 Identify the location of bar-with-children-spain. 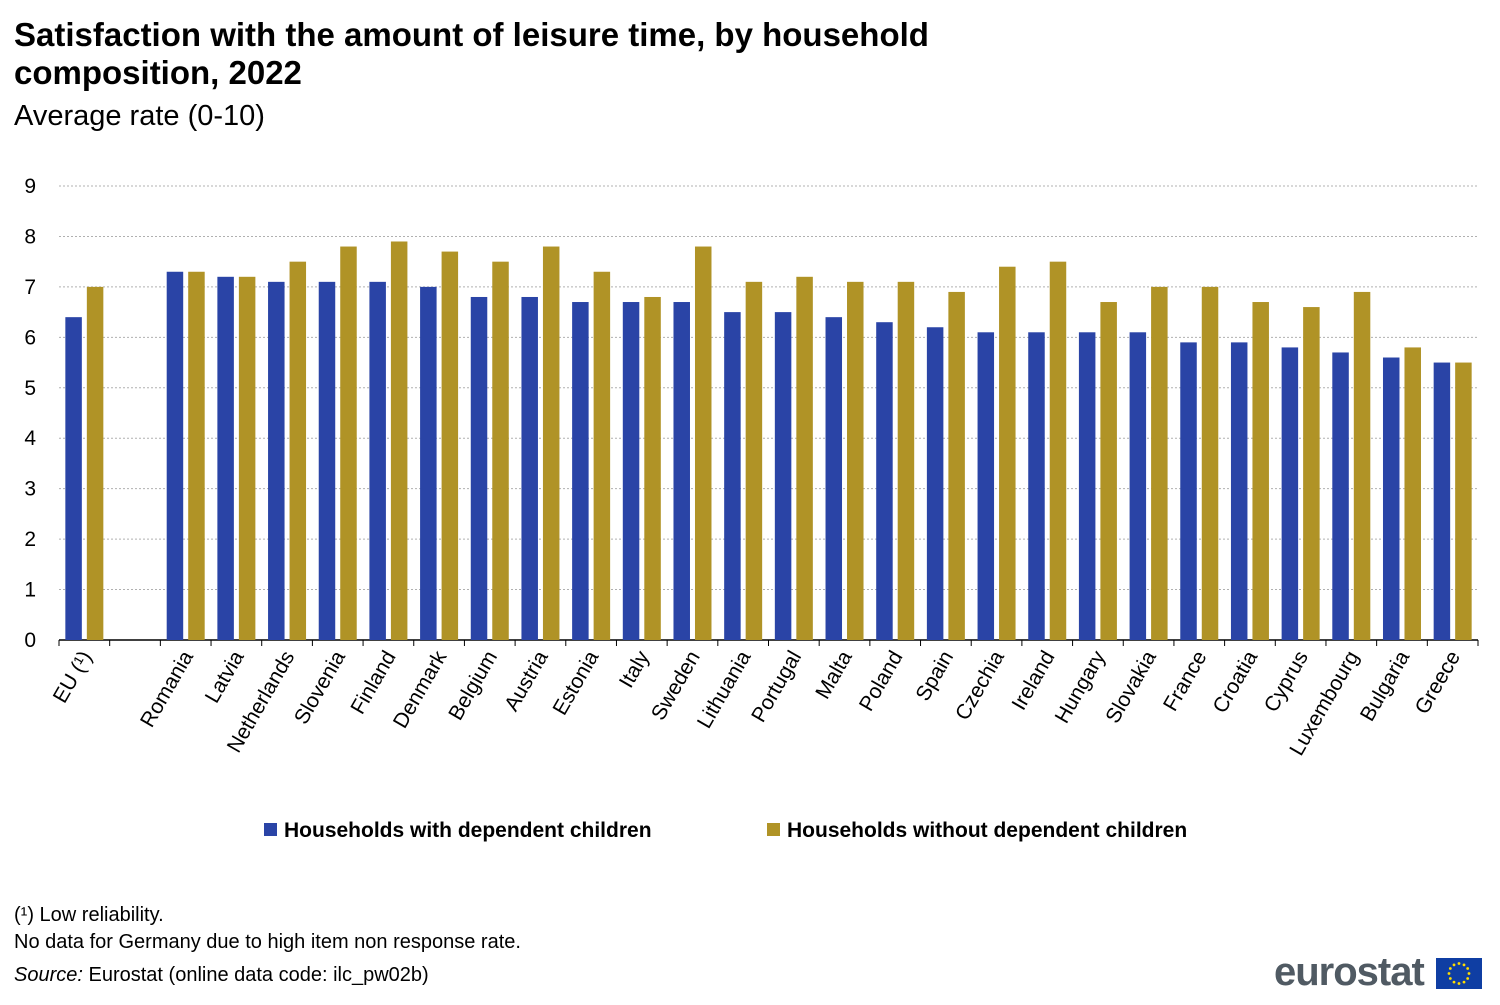
(935, 483).